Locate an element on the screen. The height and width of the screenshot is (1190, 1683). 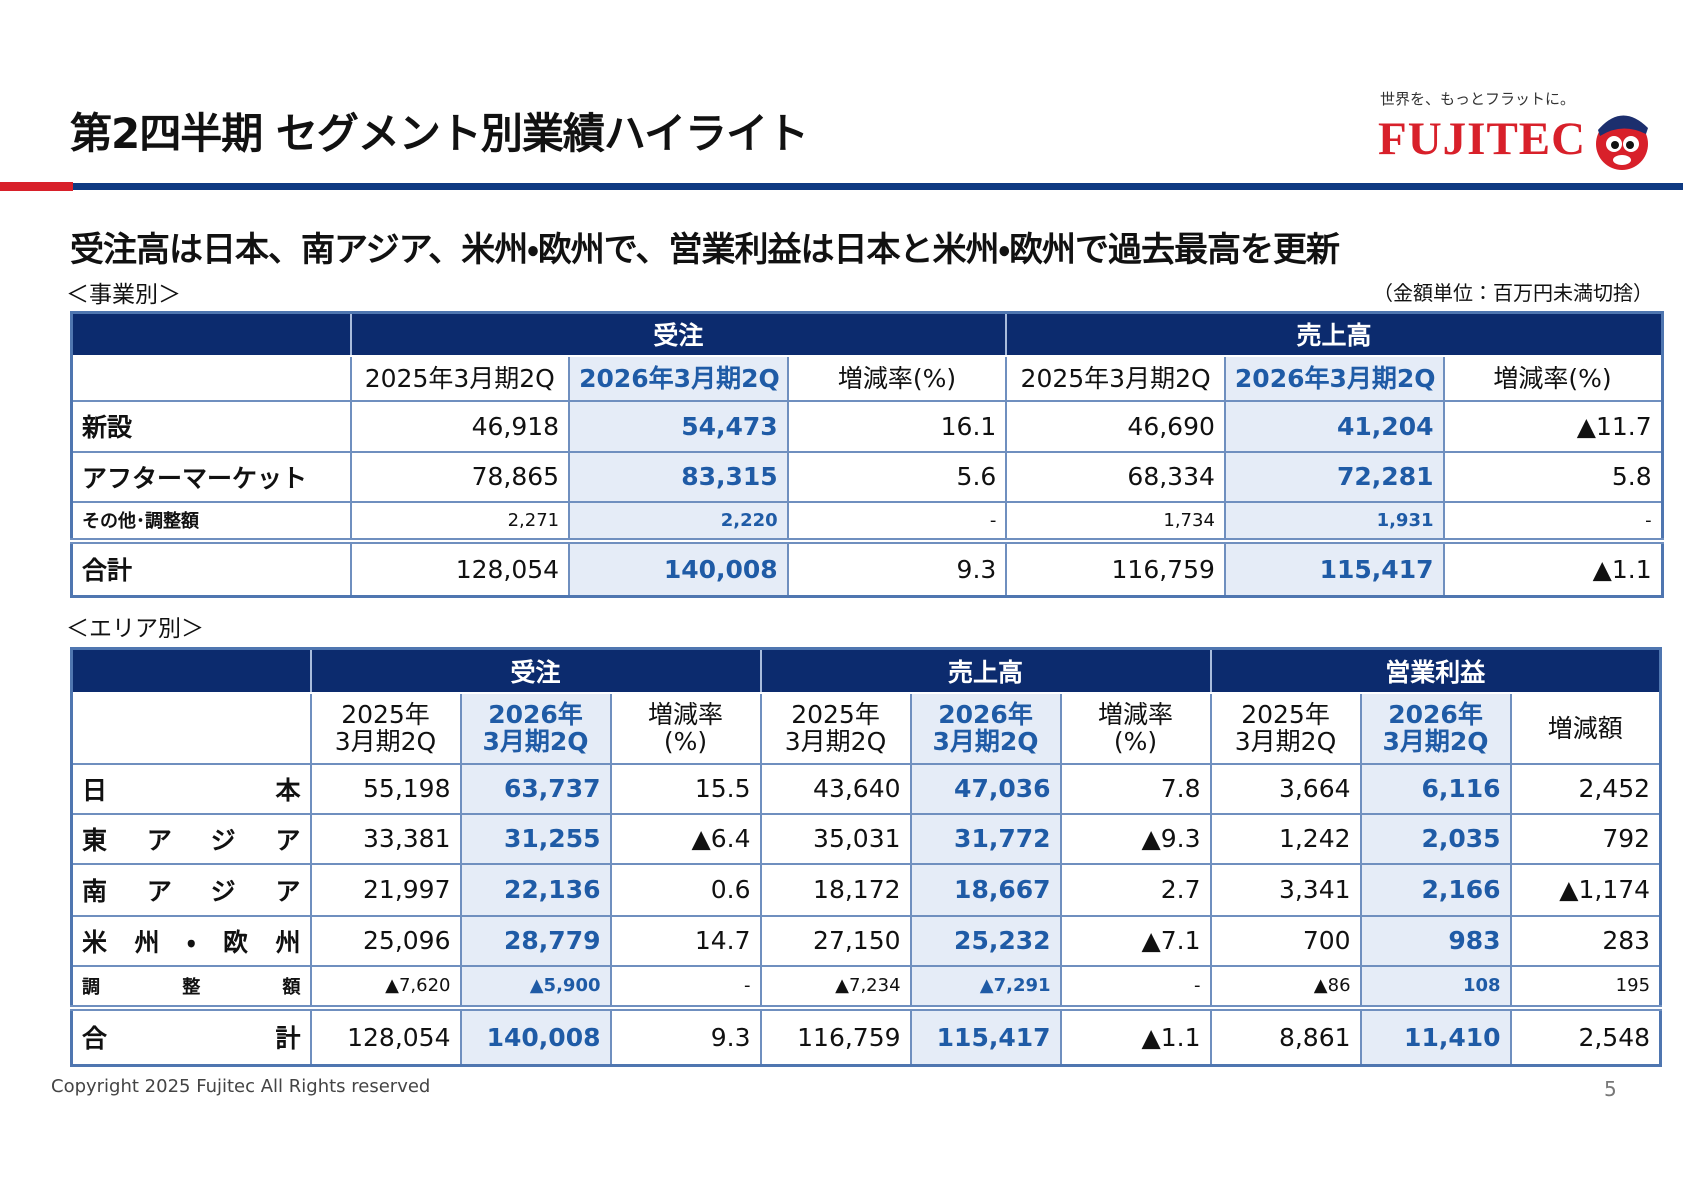
header-line: 2025年 is located at coordinates (385, 714).